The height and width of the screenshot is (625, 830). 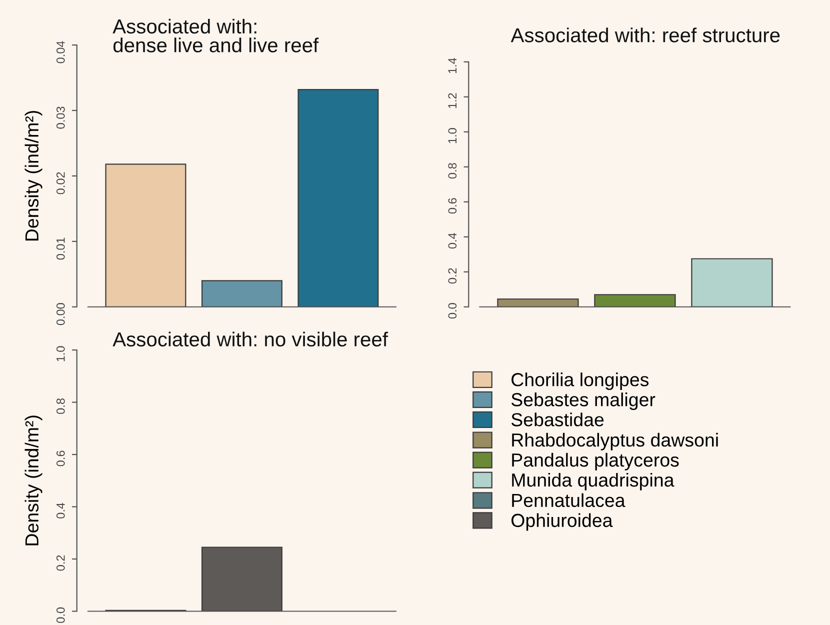 I want to click on legend-label: Munida quadrispina, so click(x=593, y=481).